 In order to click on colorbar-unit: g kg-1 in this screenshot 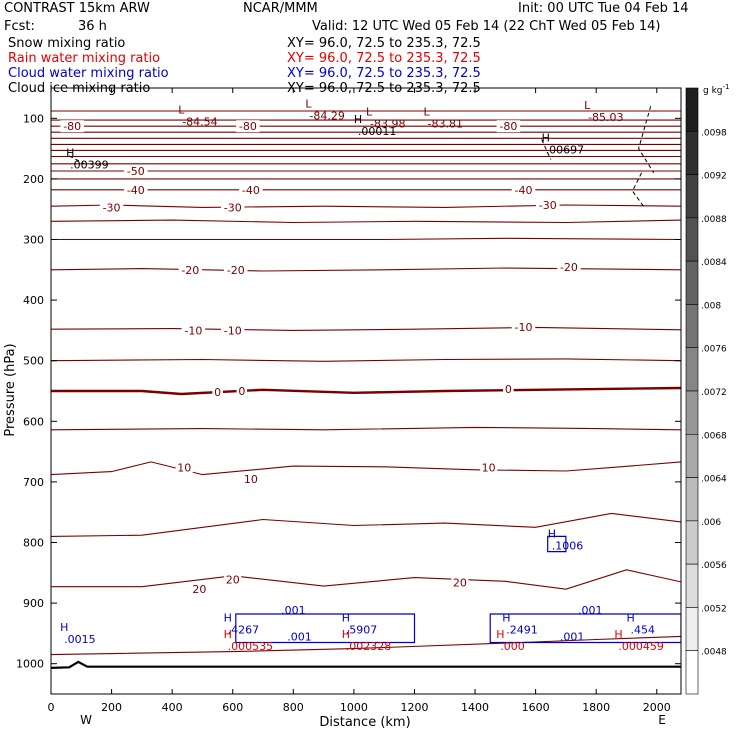, I will do `click(716, 89)`.